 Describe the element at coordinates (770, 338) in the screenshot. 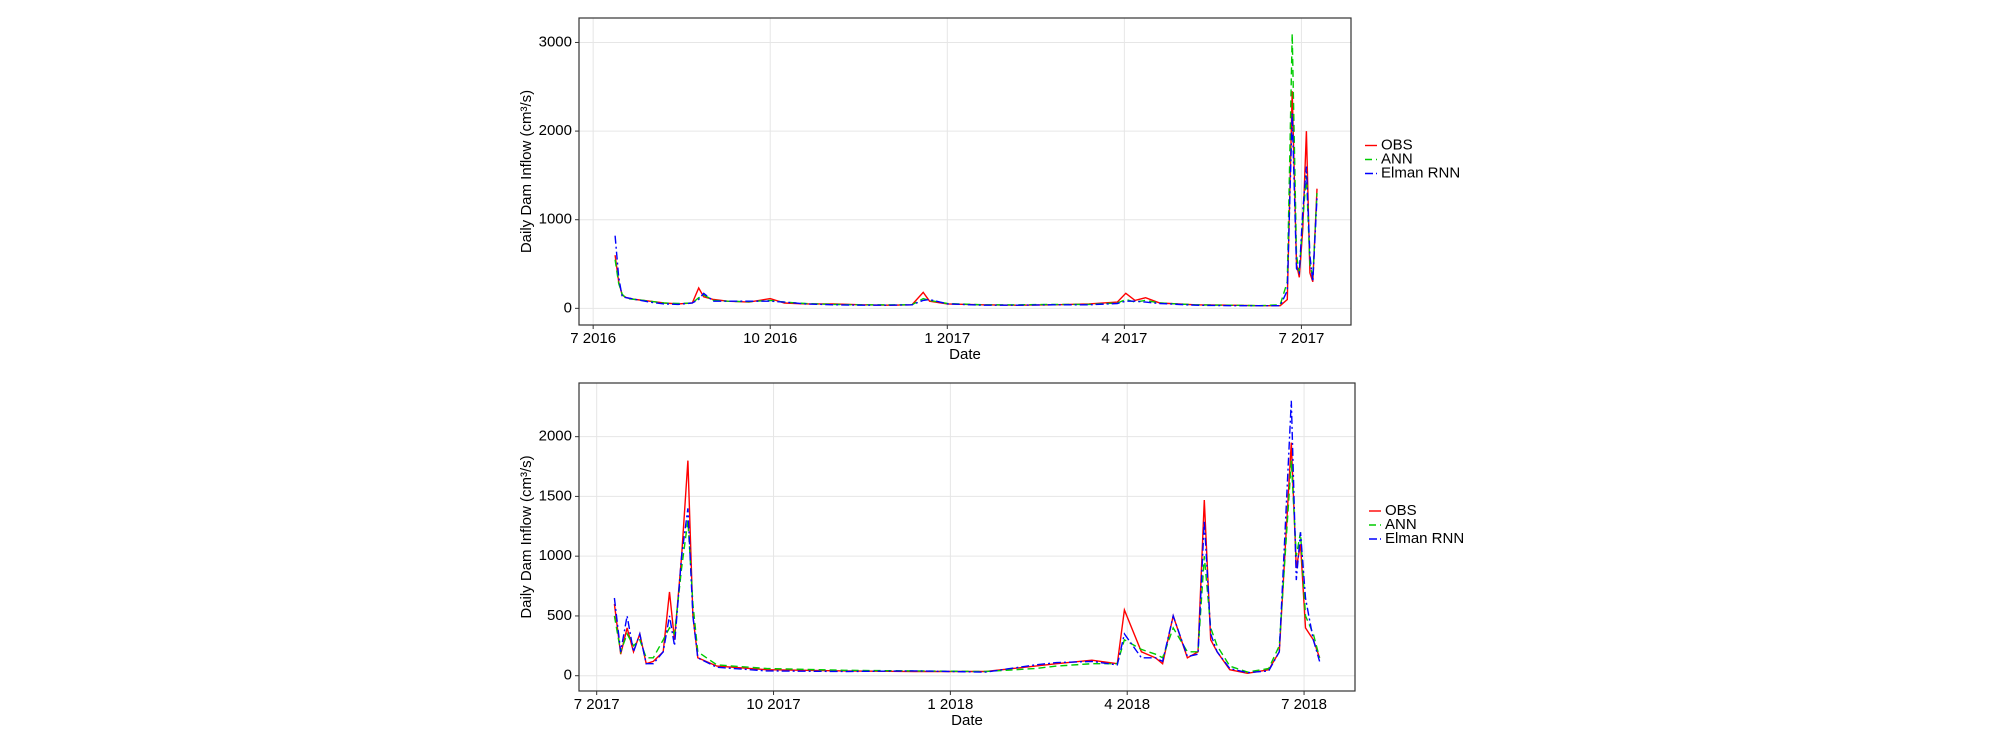

I see `x-tick-label: 10 2016` at that location.